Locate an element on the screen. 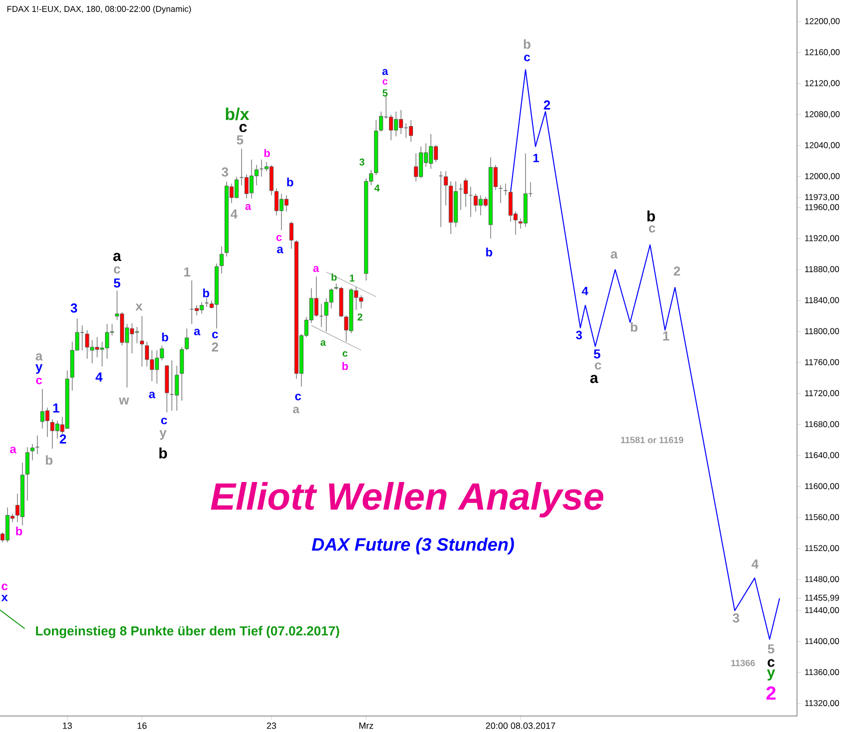  y-tick-label: 11360,00 is located at coordinates (822, 672).